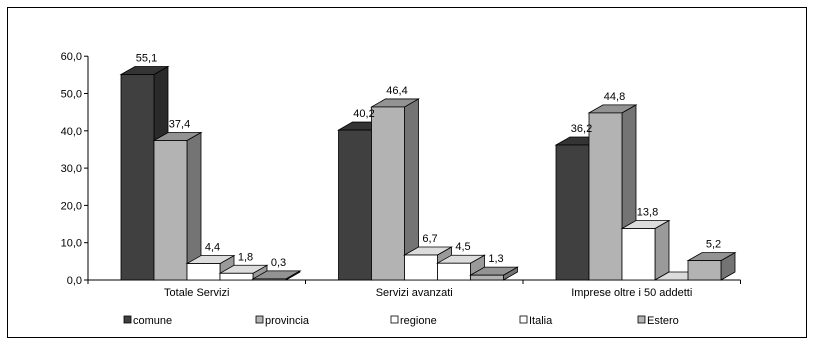 Image resolution: width=816 pixels, height=344 pixels. I want to click on bar-estero-imprese-oltre-i-50-addetti, so click(711, 266).